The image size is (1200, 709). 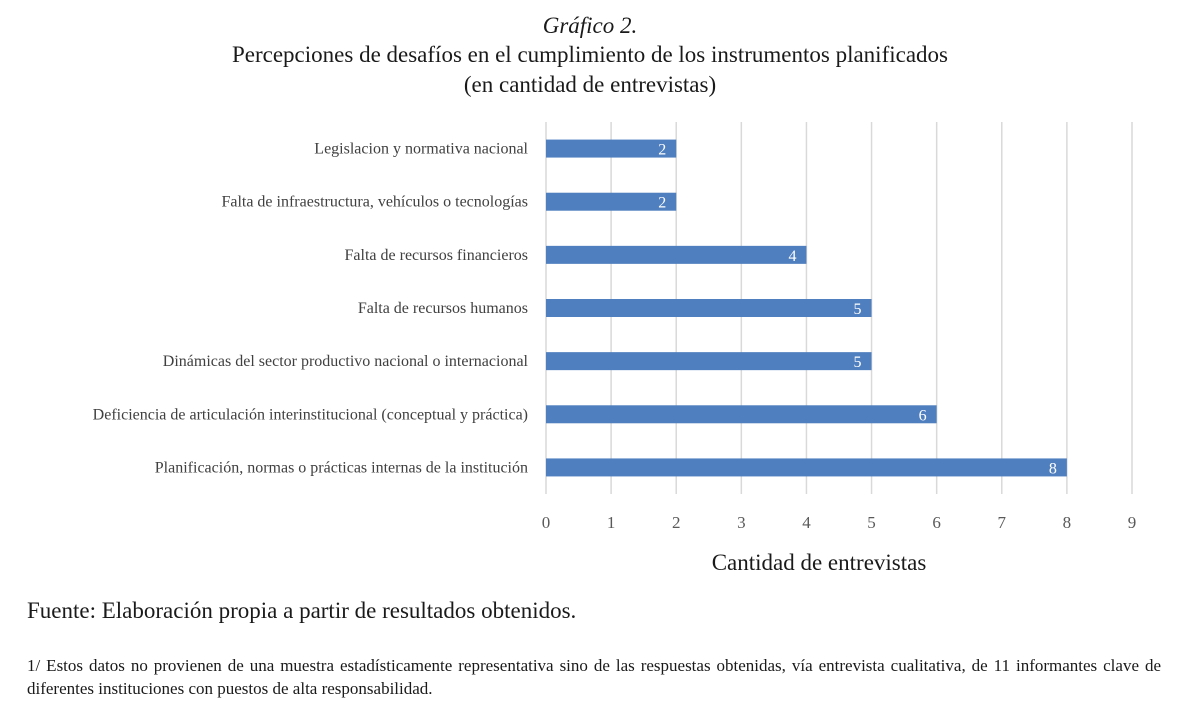 What do you see at coordinates (443, 308) in the screenshot?
I see `category-label: Falta de recursos humanos` at bounding box center [443, 308].